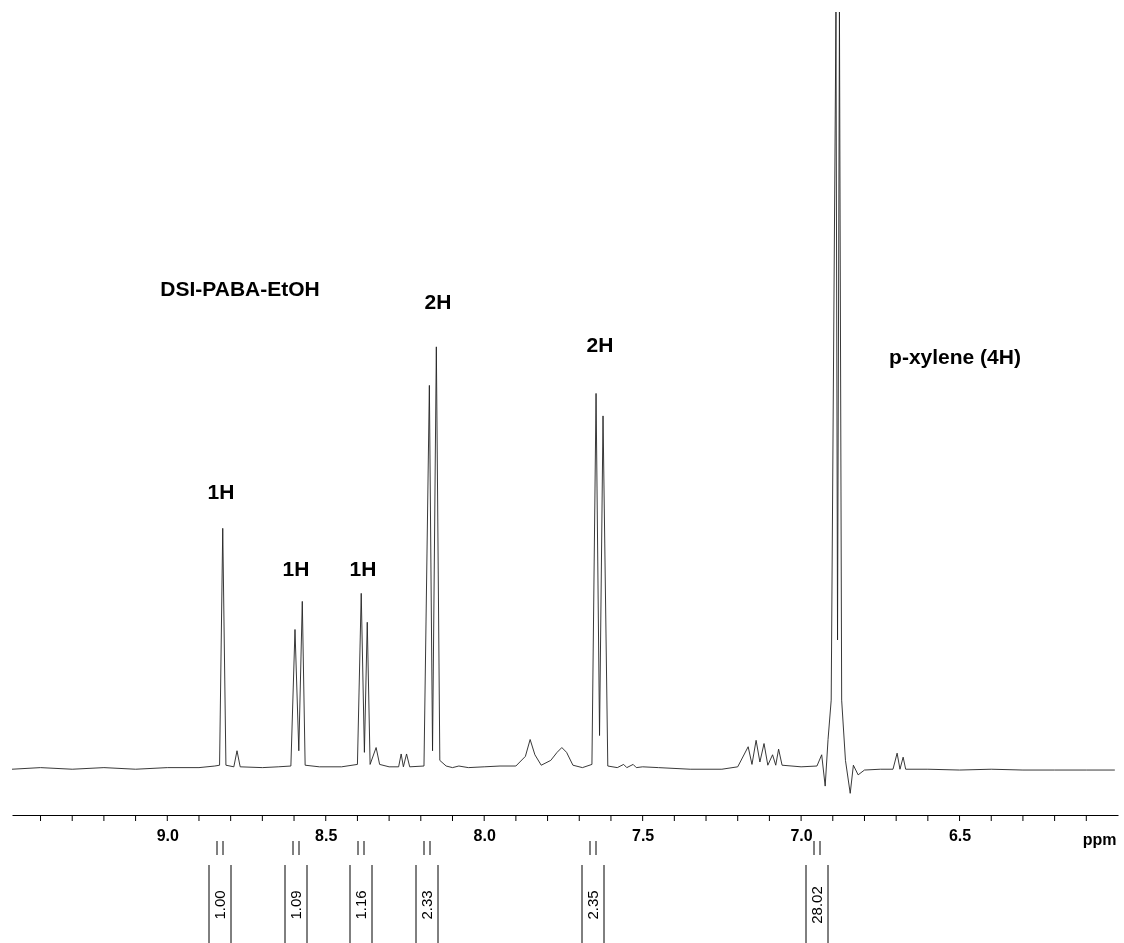 The image size is (1124, 943). What do you see at coordinates (960, 835) in the screenshot?
I see `x-tick-label: 6.5` at bounding box center [960, 835].